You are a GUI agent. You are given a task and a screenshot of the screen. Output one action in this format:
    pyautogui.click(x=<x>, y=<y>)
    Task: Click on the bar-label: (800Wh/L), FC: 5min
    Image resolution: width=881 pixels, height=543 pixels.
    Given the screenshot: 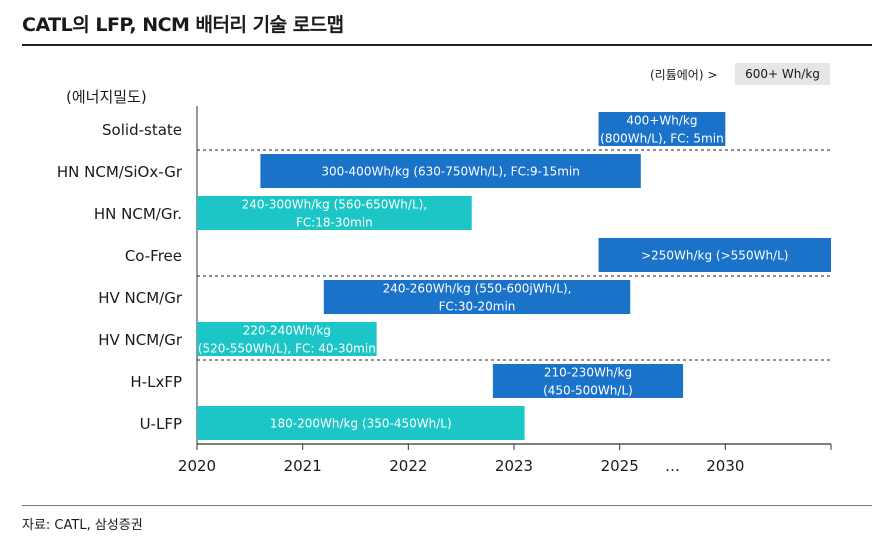 What is the action you would take?
    pyautogui.click(x=662, y=139)
    